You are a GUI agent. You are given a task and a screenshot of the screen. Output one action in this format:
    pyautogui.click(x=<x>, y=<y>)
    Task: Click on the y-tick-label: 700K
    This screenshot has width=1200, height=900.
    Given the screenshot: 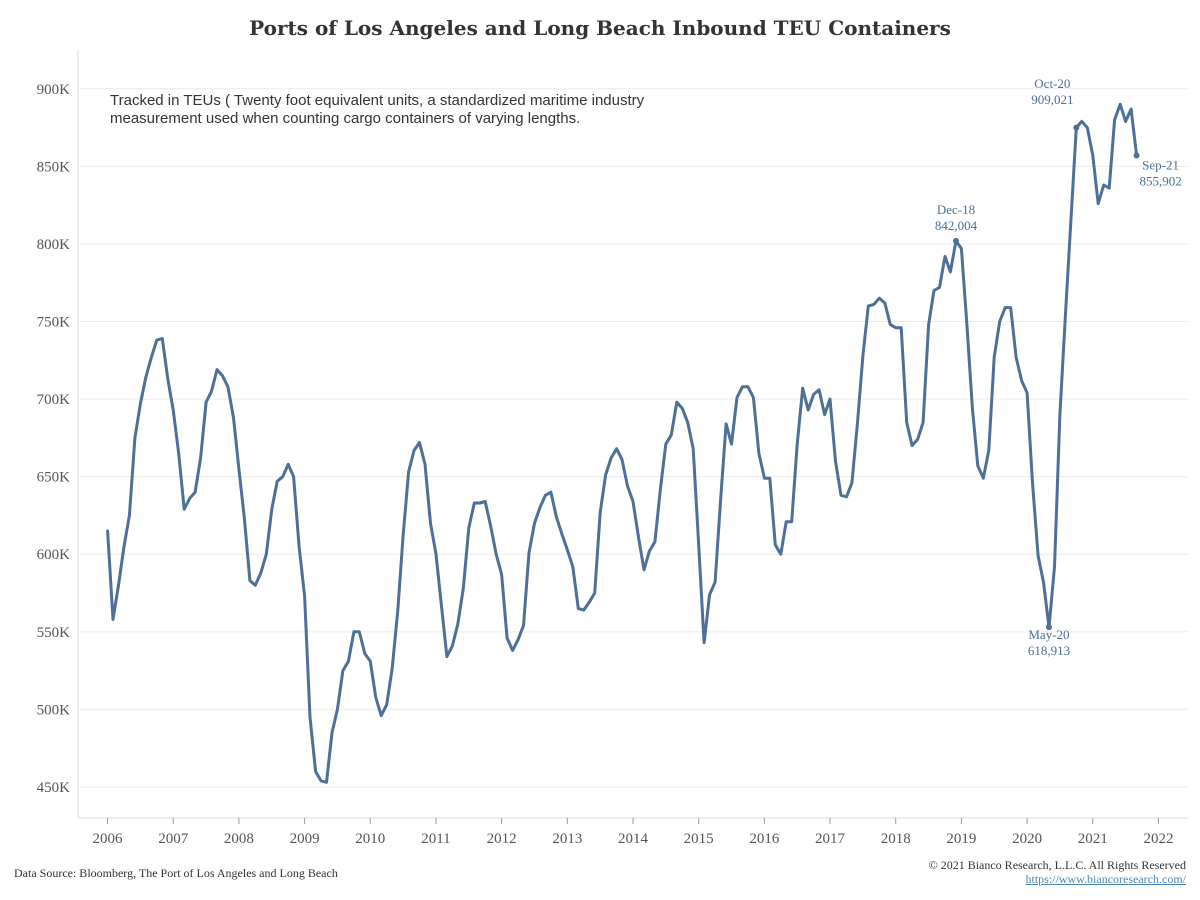 What is the action you would take?
    pyautogui.click(x=54, y=400)
    